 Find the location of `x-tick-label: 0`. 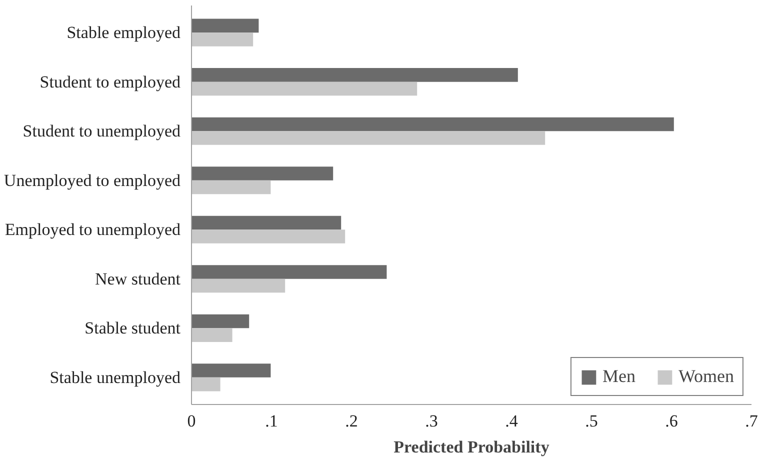

x-tick-label: 0 is located at coordinates (191, 421).